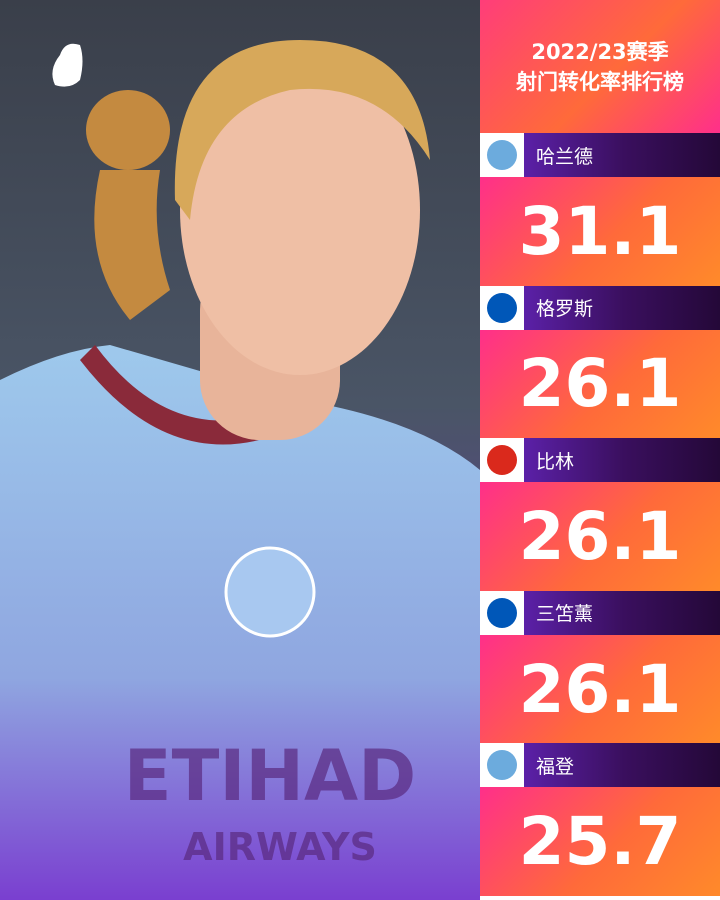 Image resolution: width=720 pixels, height=900 pixels. I want to click on league-logo, so click(67, 65).